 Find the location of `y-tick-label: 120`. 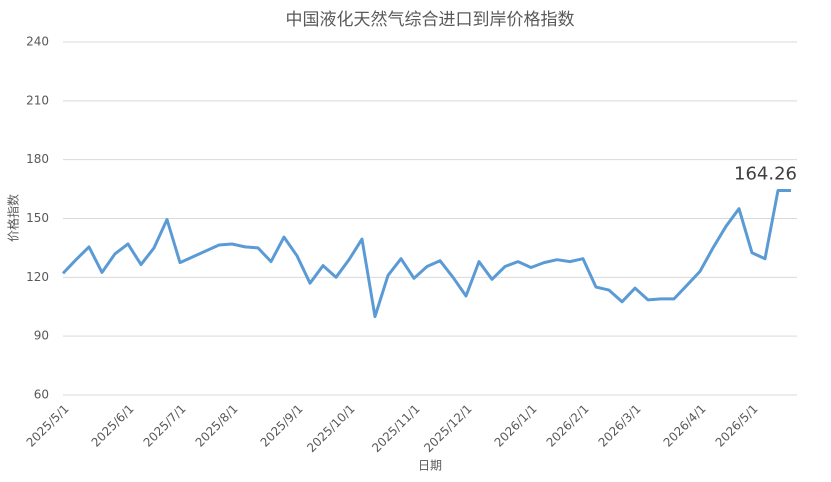

y-tick-label: 120 is located at coordinates (37, 277).